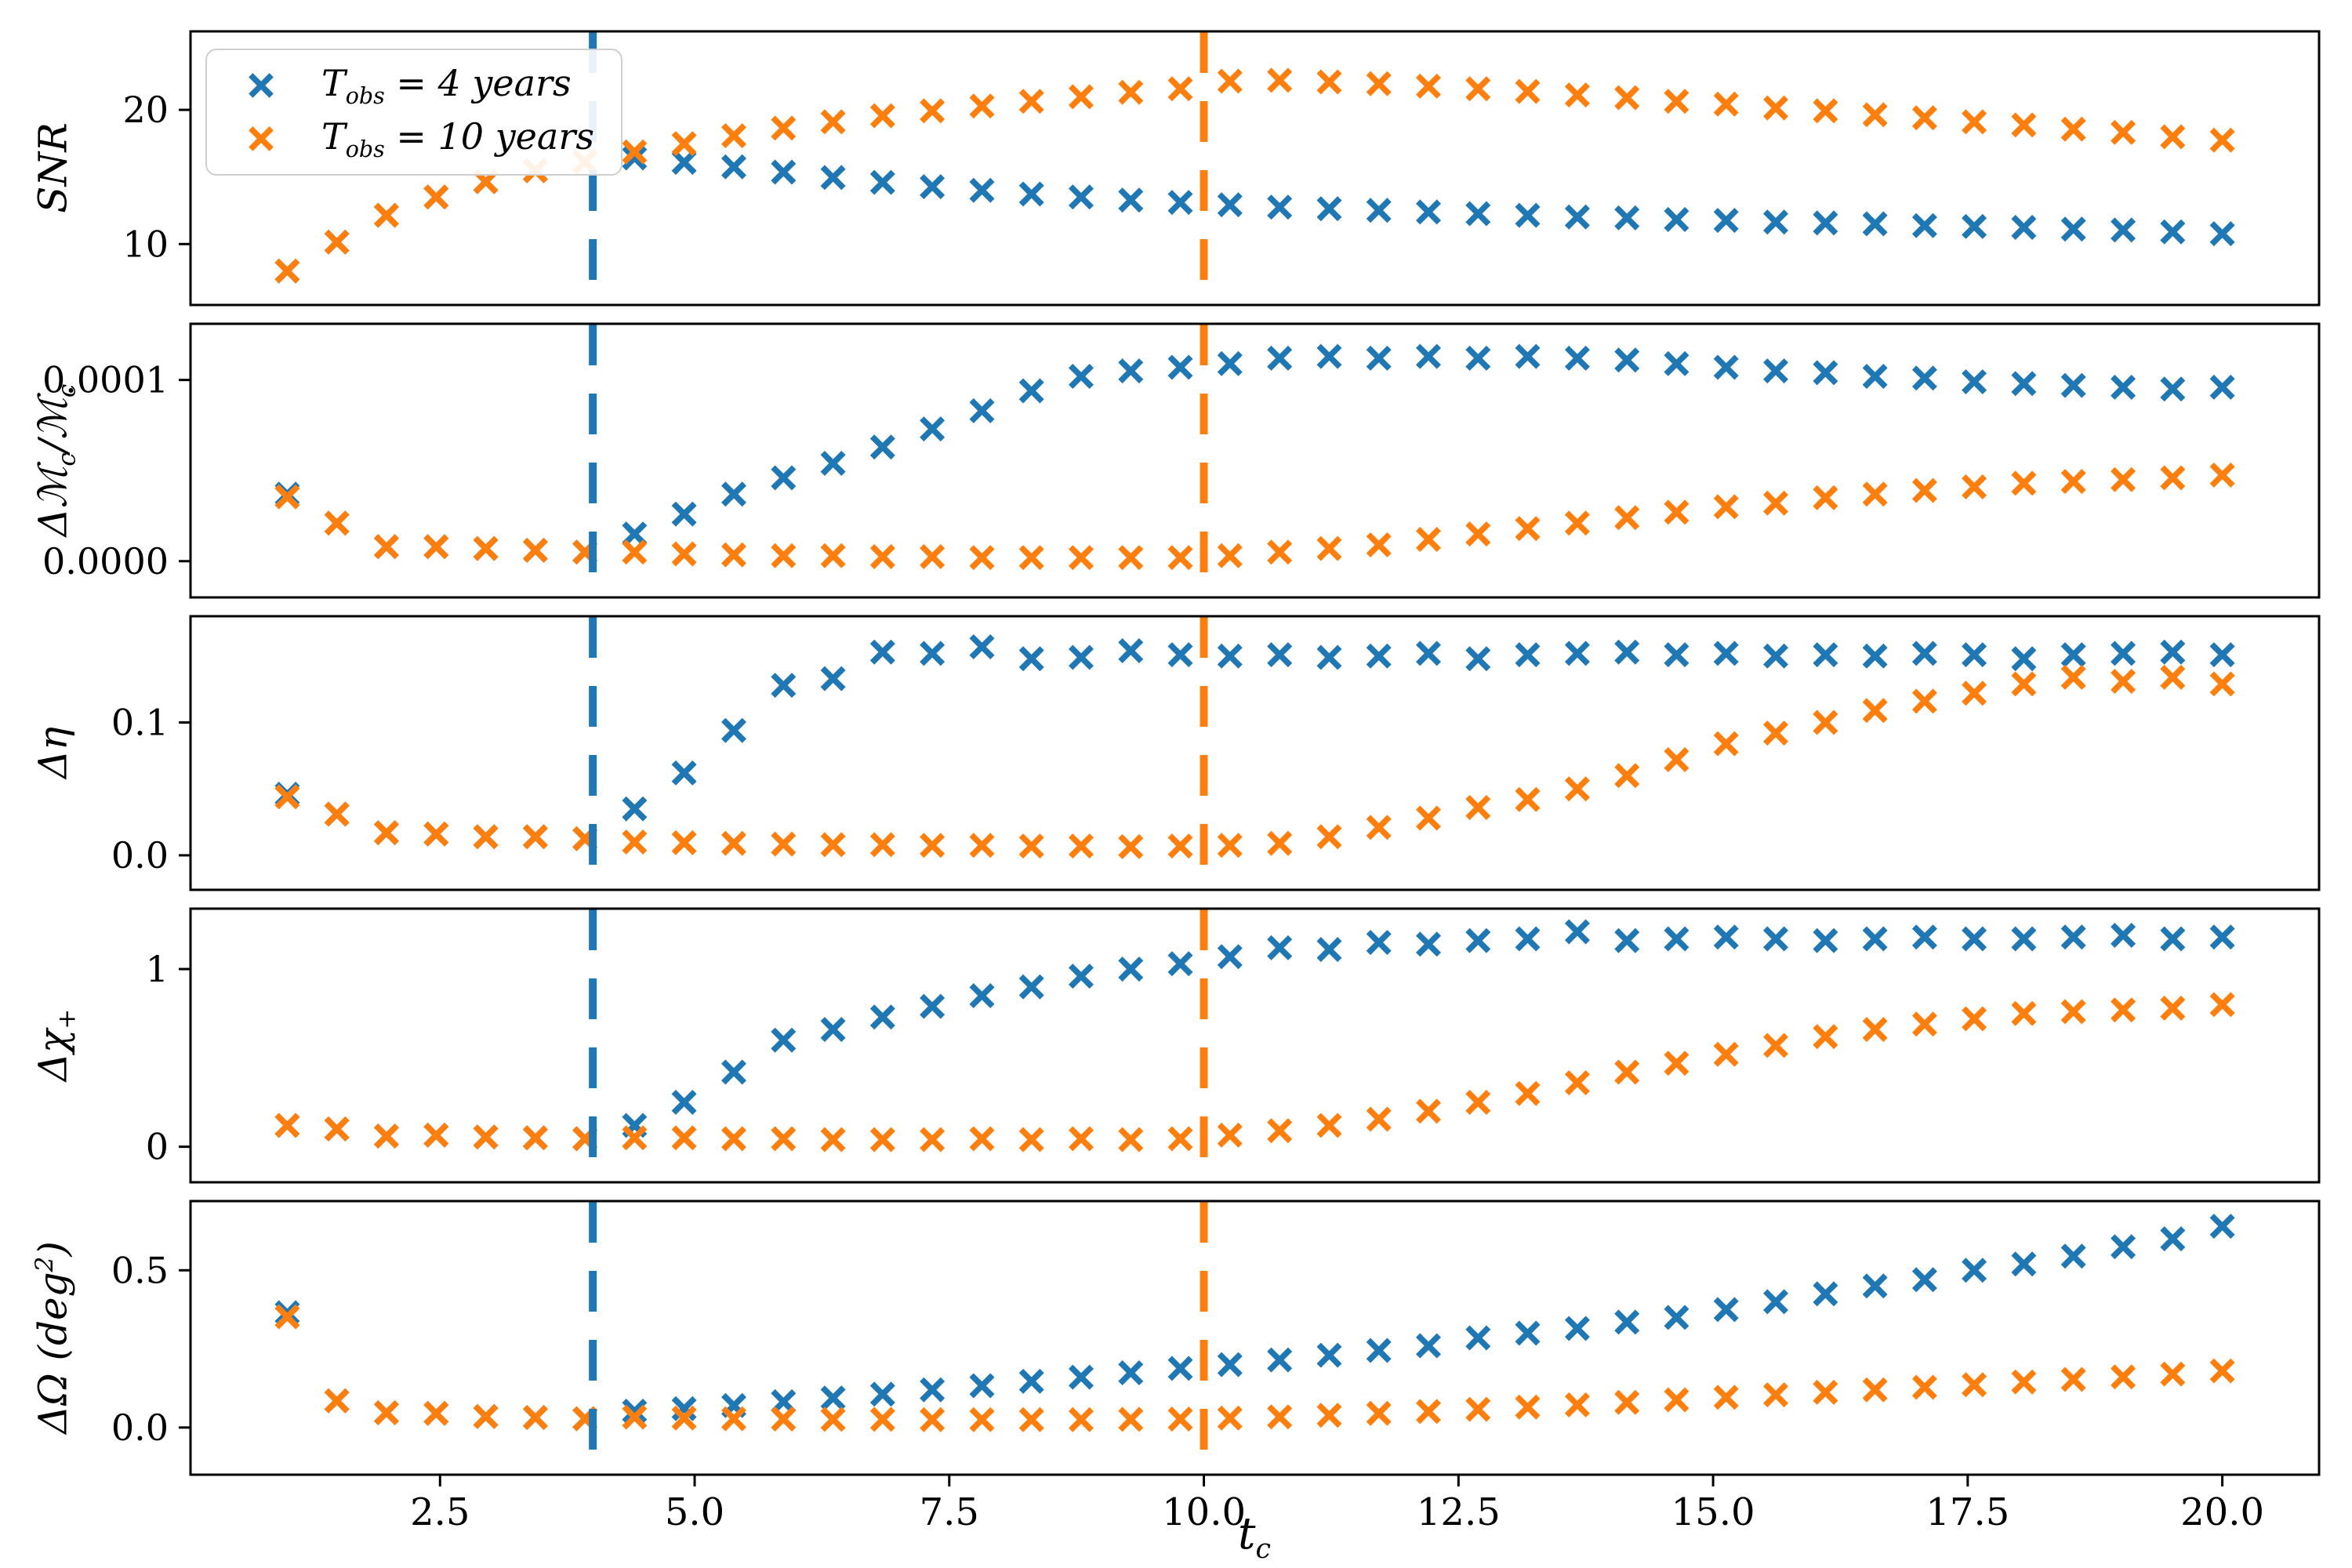 The image size is (2352, 1568). I want to click on x-marker-icon-blue, so click(261, 85).